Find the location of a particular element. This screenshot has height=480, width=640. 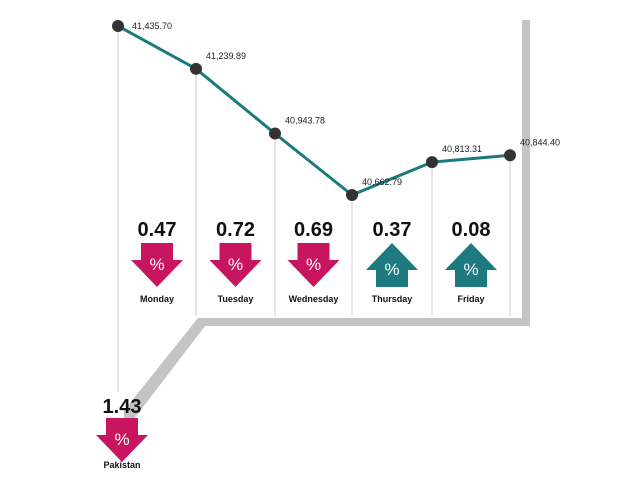

data-label: 40,844.40 is located at coordinates (540, 142).